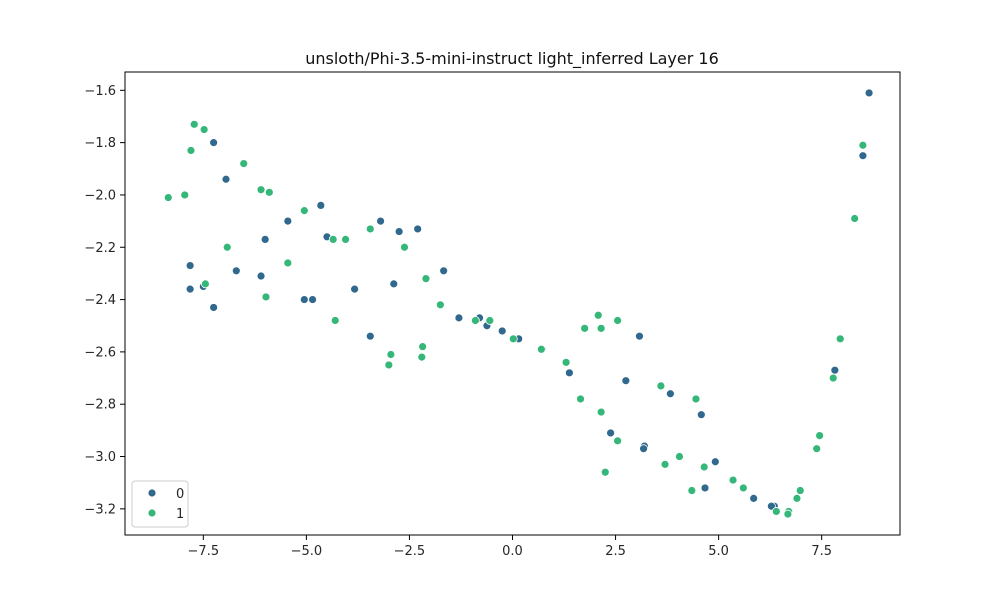  I want to click on y-tick-label: −2.0, so click(100, 195).